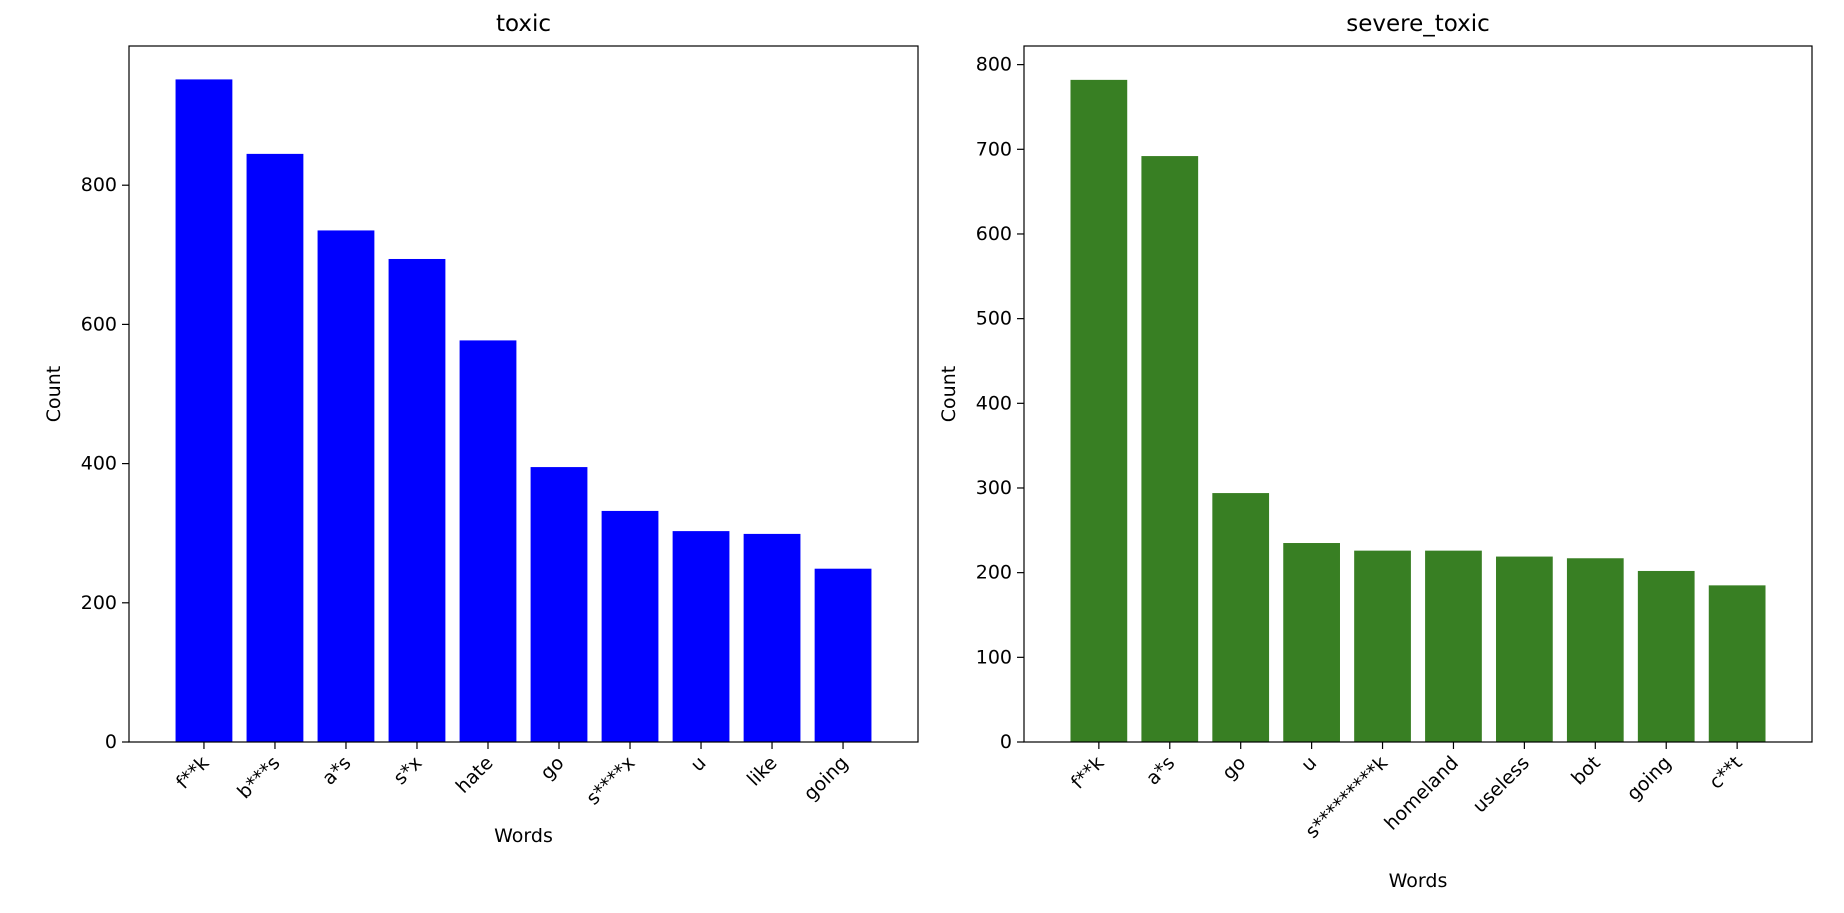  Describe the element at coordinates (1586, 771) in the screenshot. I see `x-tick-label: bot` at that location.